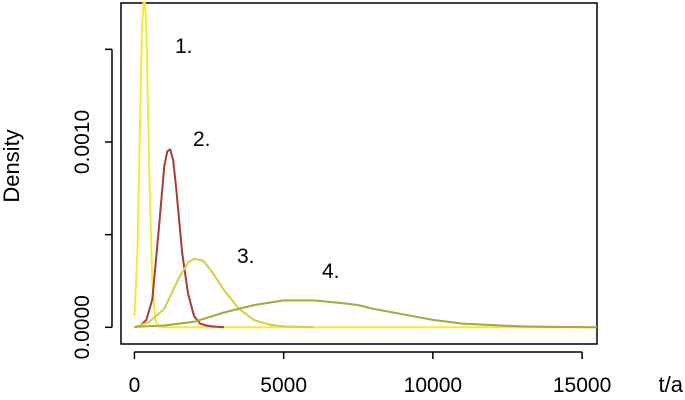 Image resolution: width=685 pixels, height=400 pixels. What do you see at coordinates (92, 203) in the screenshot?
I see `y-axis: 0.0000 0.0010` at bounding box center [92, 203].